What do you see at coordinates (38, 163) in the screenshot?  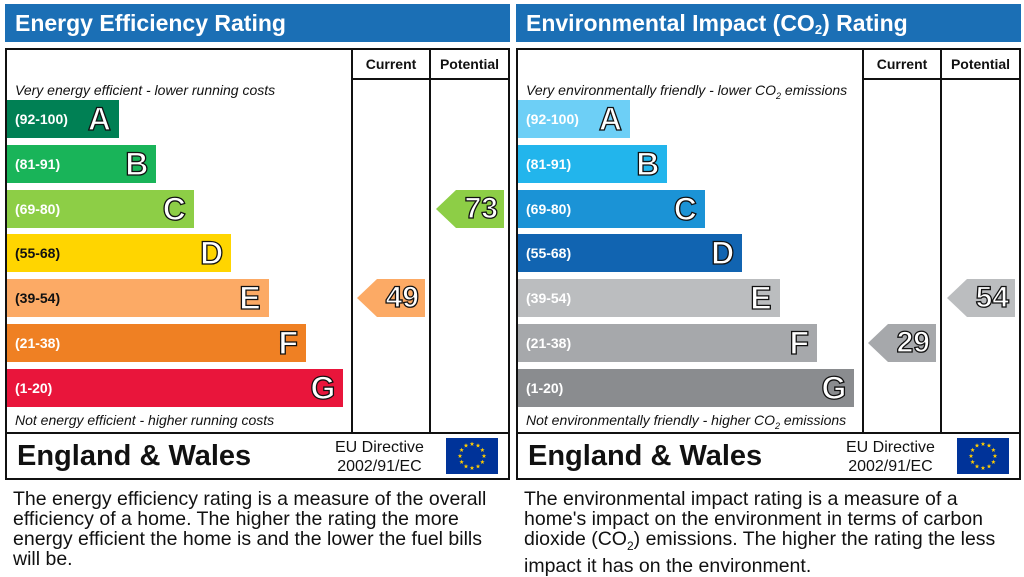 I see `band-range-label: (81-91)` at bounding box center [38, 163].